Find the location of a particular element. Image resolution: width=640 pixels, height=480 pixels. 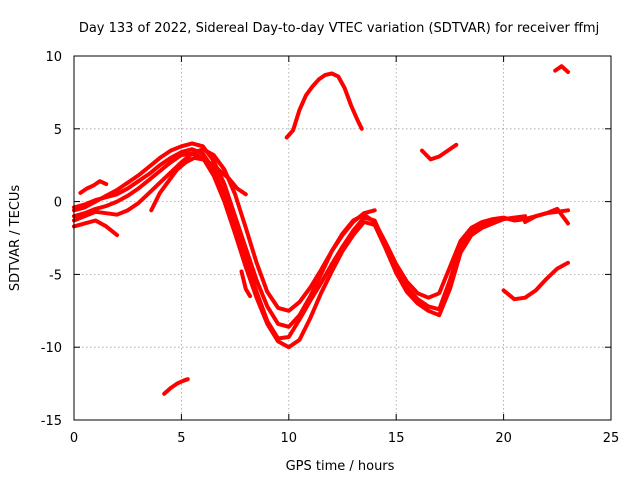

y-tick-labels: -15 -10 -5 0 5 10 is located at coordinates (51, 239).